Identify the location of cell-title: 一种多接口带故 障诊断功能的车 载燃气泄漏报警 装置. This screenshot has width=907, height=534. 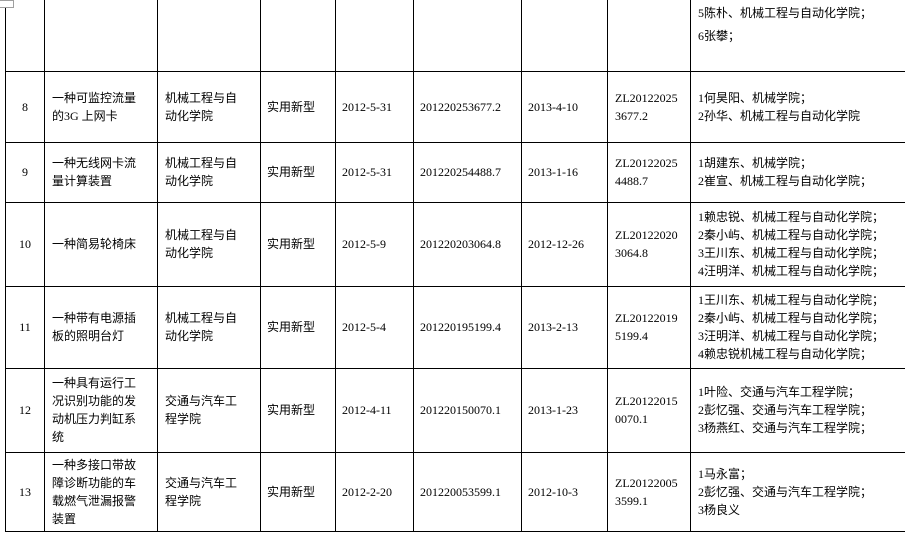
(101, 491).